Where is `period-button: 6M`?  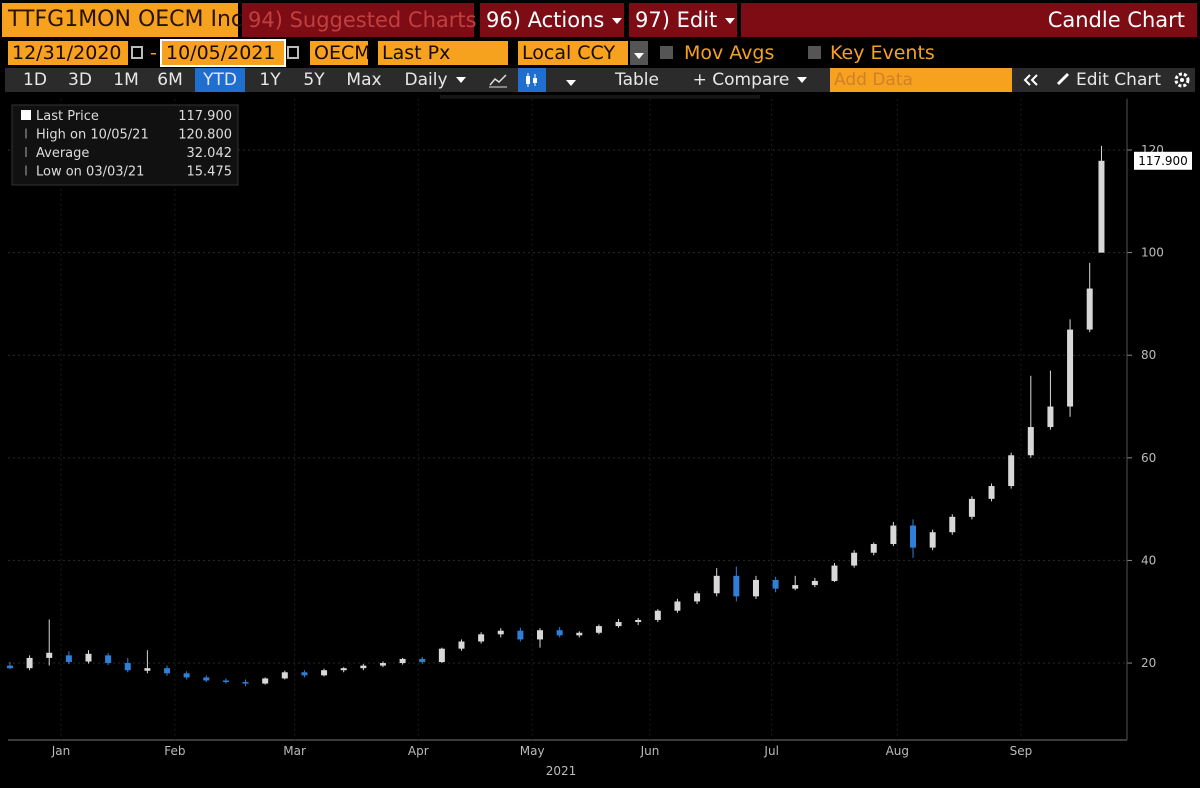
period-button: 6M is located at coordinates (170, 80).